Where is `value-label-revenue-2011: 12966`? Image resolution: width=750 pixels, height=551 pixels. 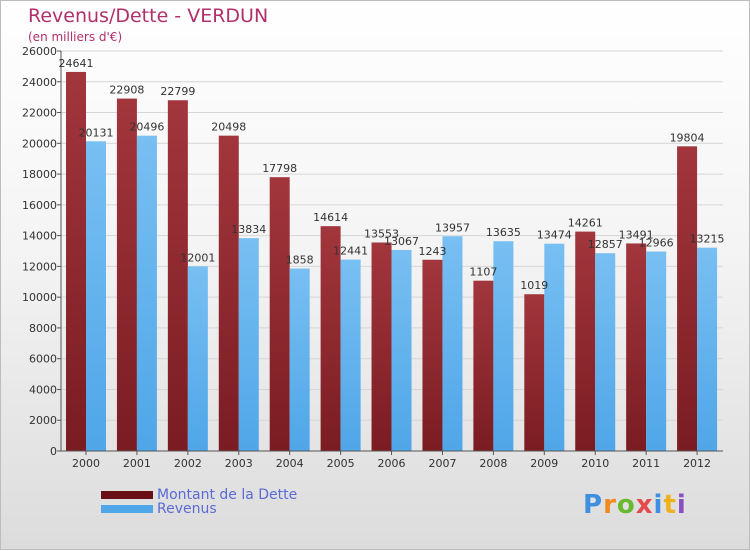
value-label-revenue-2011: 12966 is located at coordinates (656, 243).